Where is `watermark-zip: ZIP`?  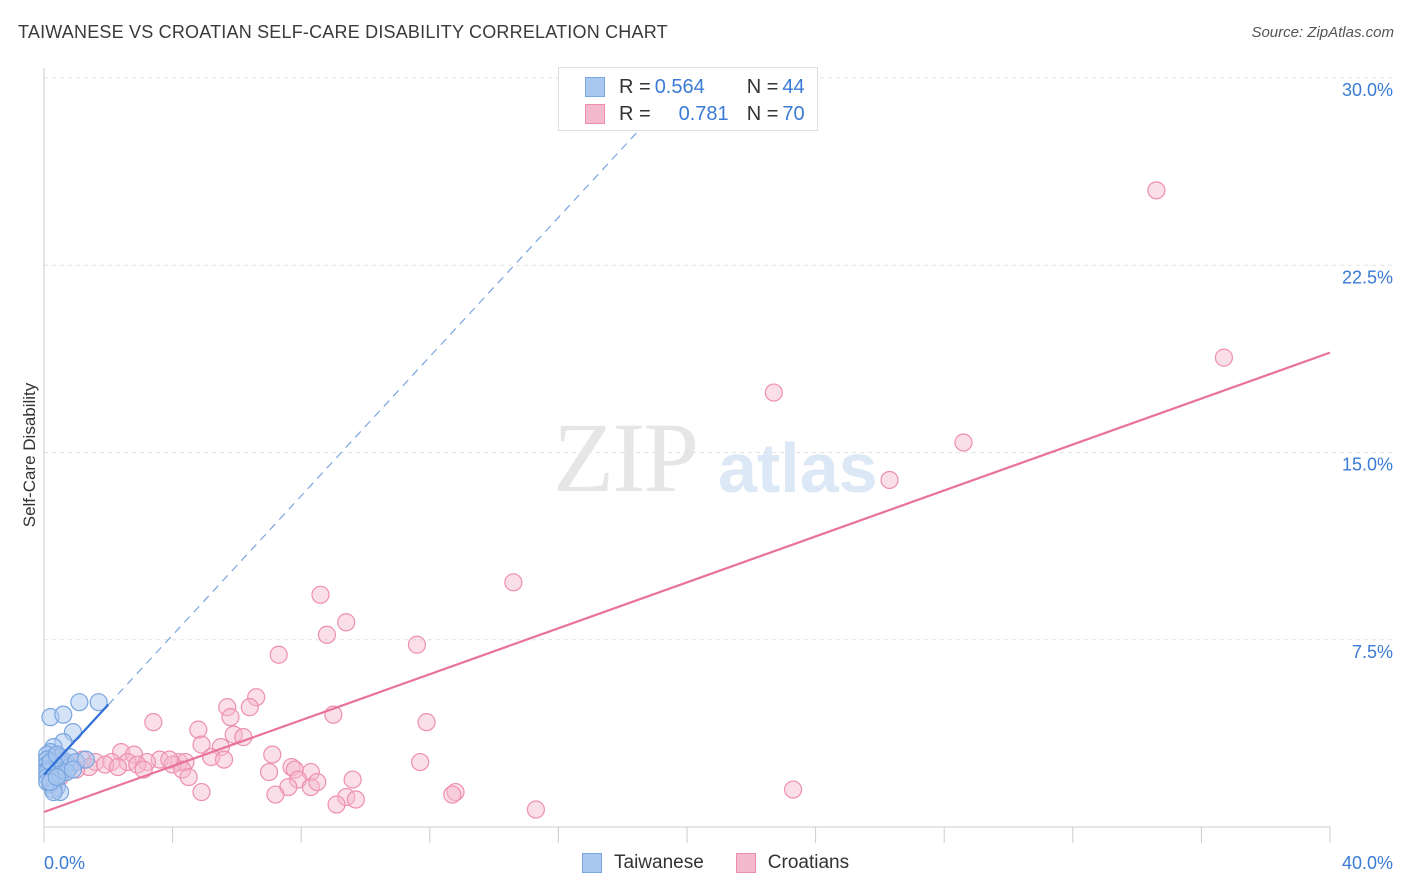 watermark-zip: ZIP is located at coordinates (626, 457).